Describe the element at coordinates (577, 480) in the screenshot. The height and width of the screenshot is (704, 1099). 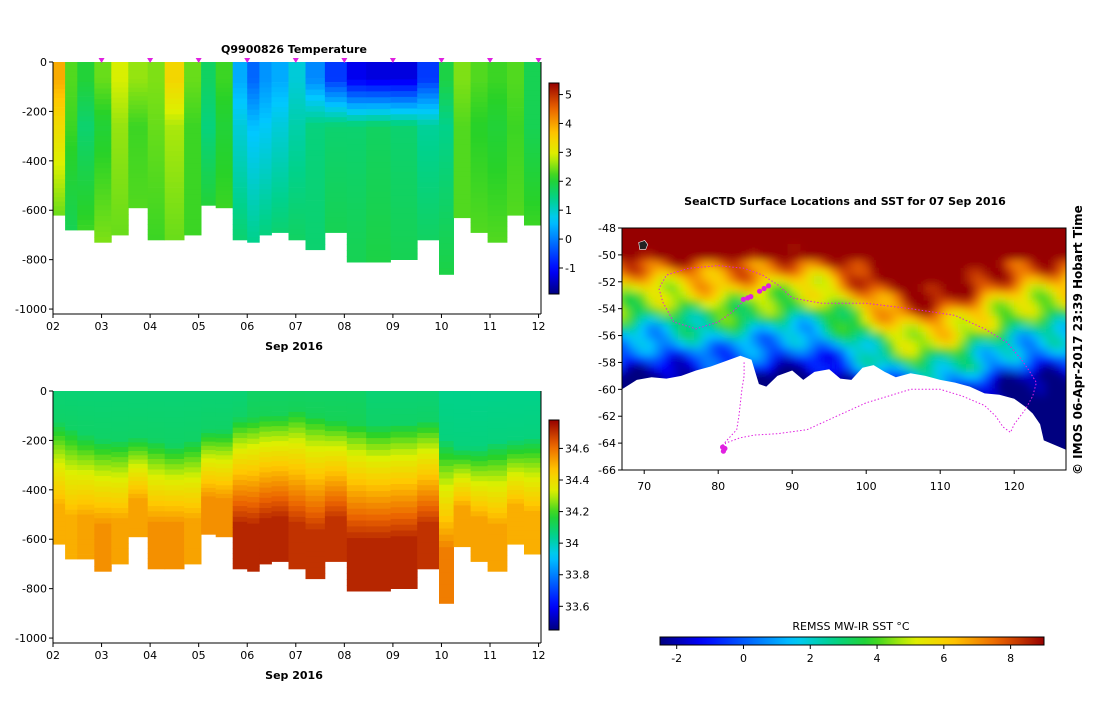
I see `colorbar-tick-label: 34.4` at that location.